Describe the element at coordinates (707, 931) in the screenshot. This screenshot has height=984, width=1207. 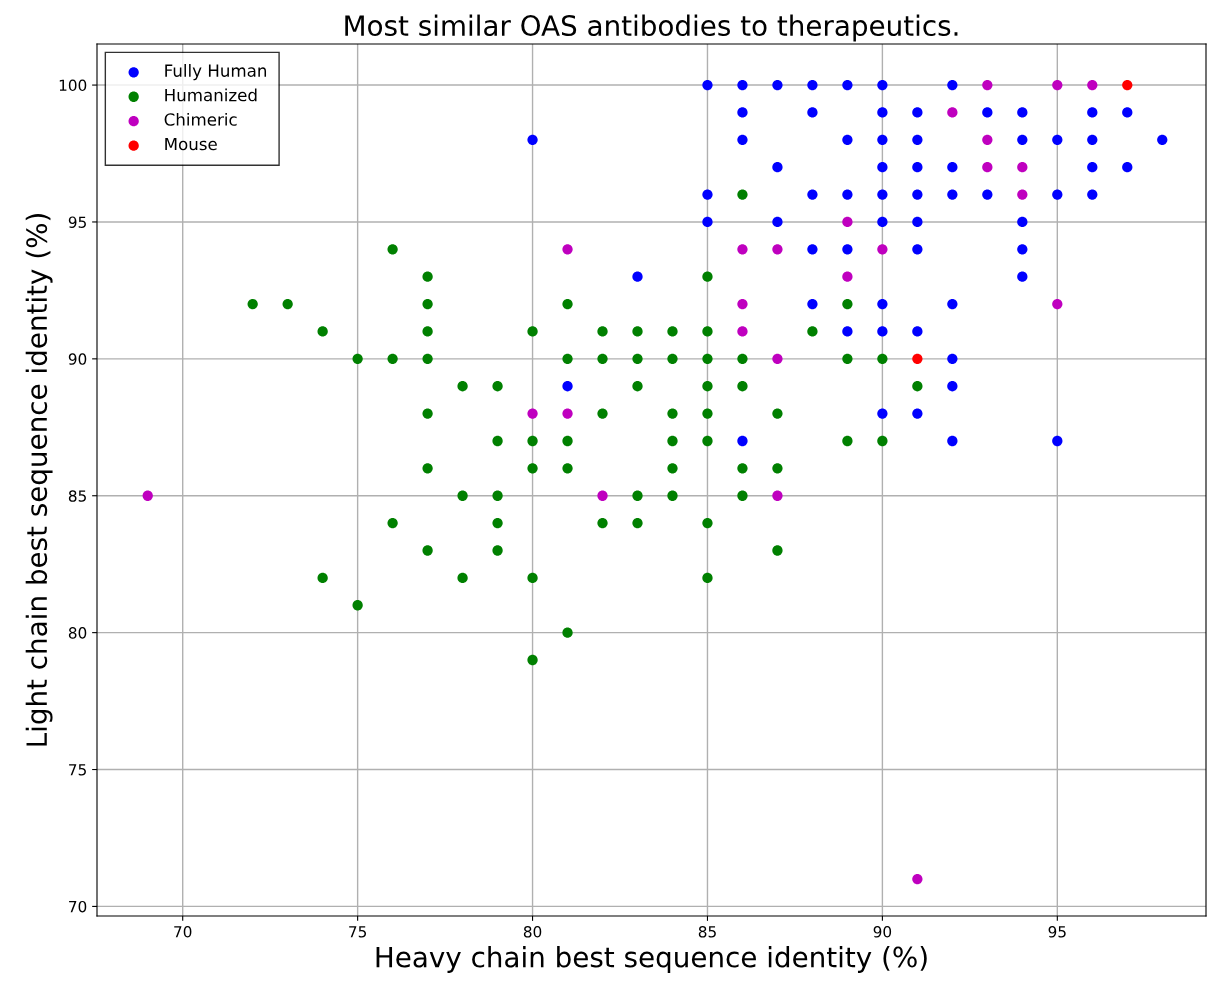
I see `x-tick-label: 85` at that location.